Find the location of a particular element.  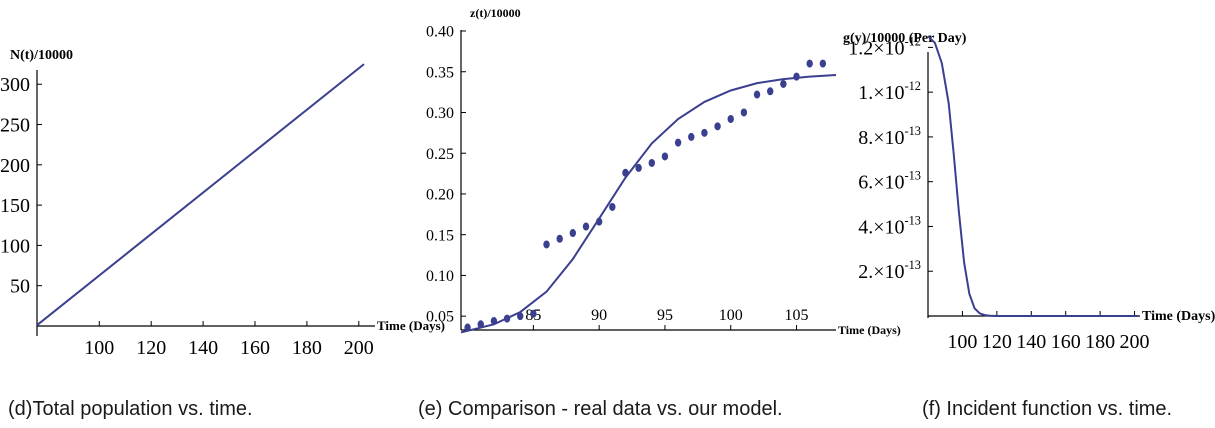

x-ticks: 859095100105 is located at coordinates (667, 318).